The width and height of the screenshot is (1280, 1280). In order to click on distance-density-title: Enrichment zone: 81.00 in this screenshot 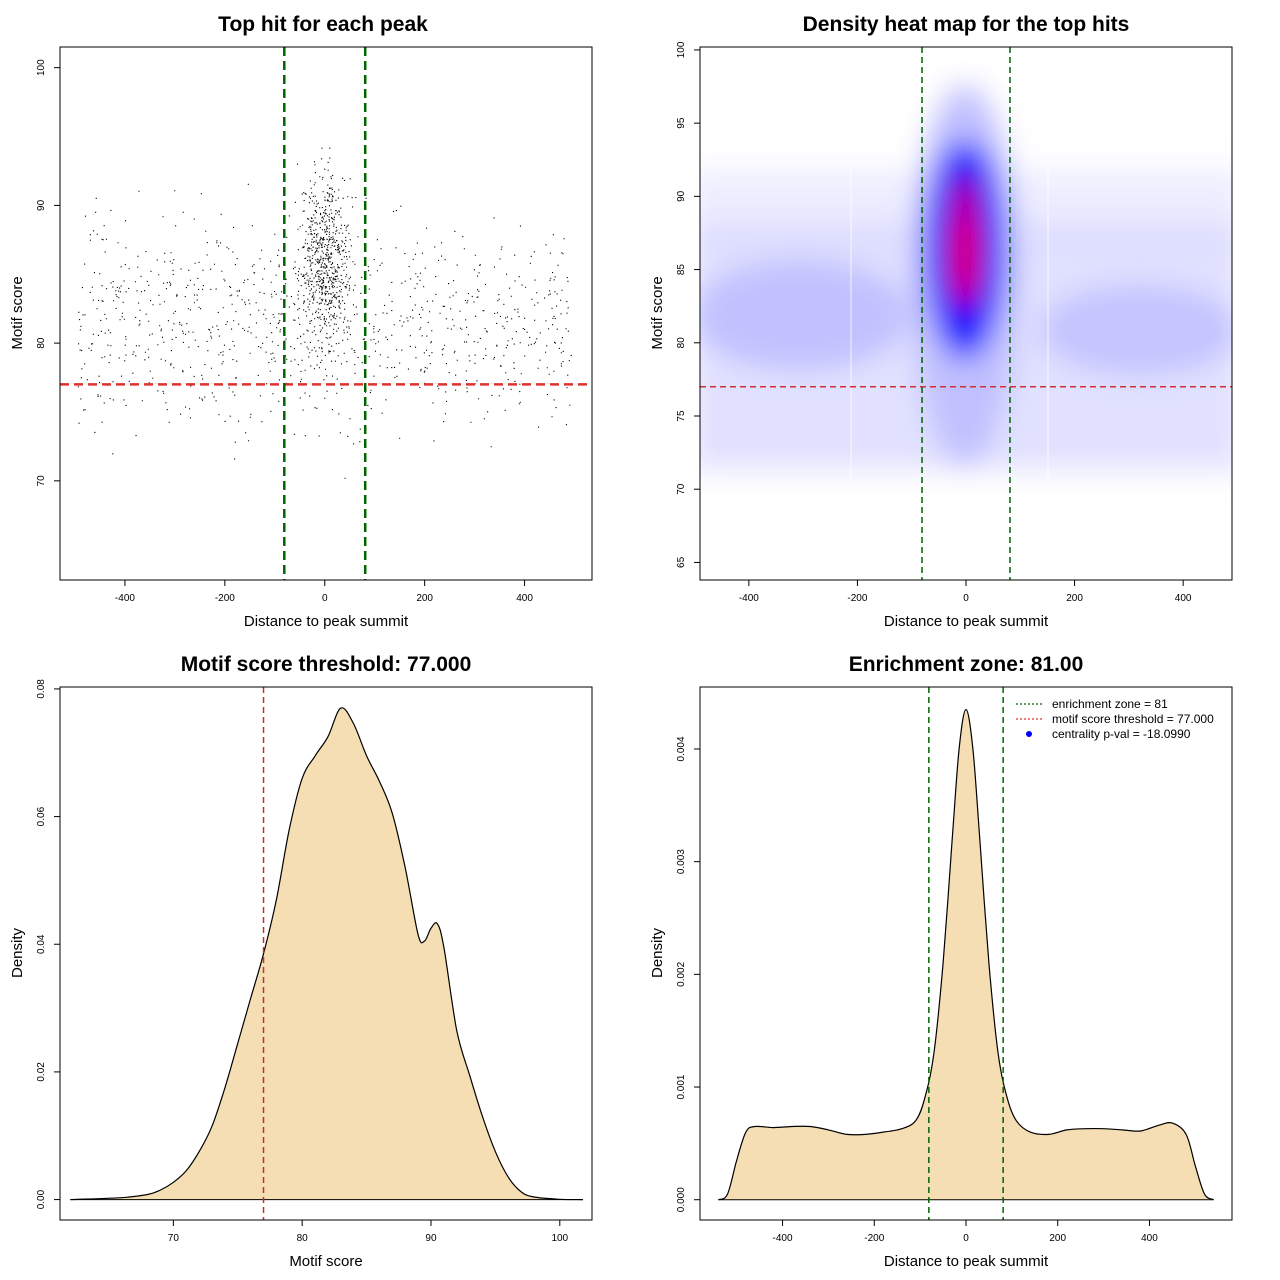, I will do `click(966, 664)`.